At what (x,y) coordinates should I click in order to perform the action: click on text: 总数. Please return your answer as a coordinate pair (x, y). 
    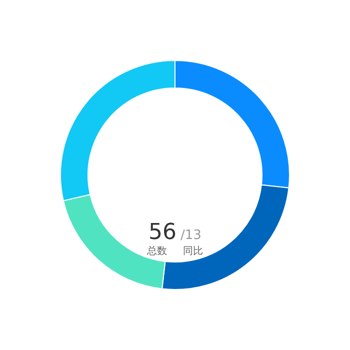
    Looking at the image, I should click on (157, 251).